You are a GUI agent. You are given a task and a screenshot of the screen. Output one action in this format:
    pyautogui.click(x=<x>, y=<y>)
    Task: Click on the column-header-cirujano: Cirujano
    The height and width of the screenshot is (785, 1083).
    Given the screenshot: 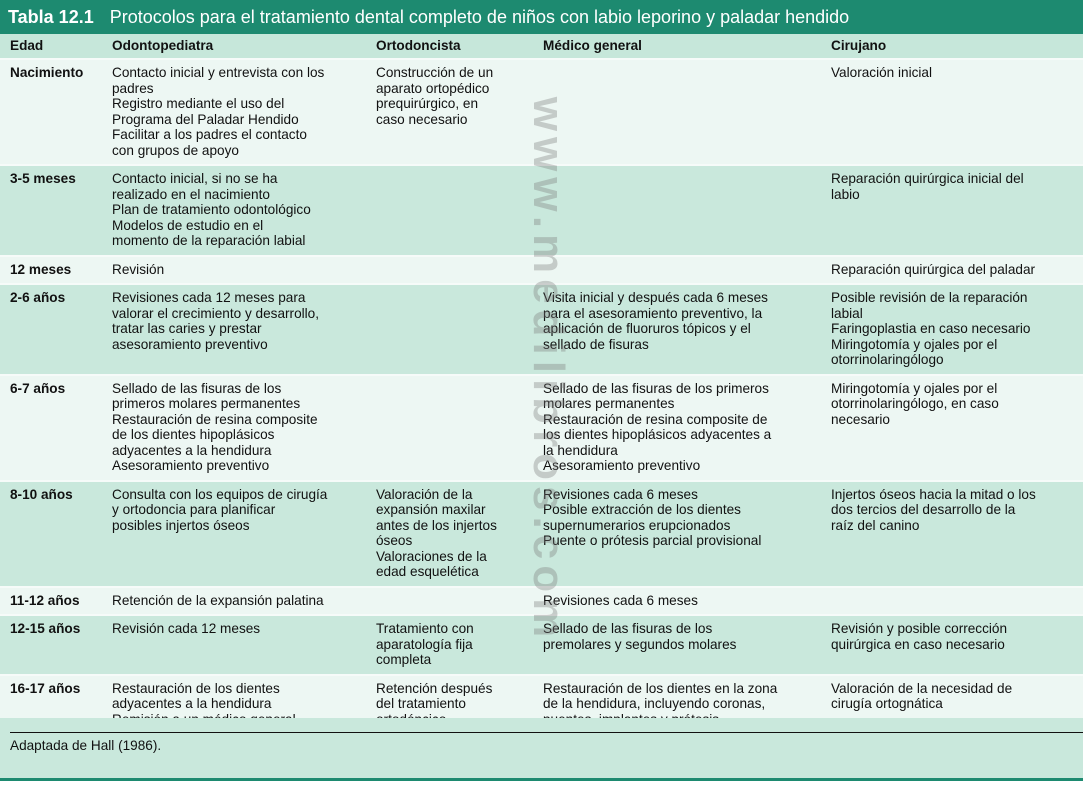 What is the action you would take?
    pyautogui.click(x=957, y=46)
    